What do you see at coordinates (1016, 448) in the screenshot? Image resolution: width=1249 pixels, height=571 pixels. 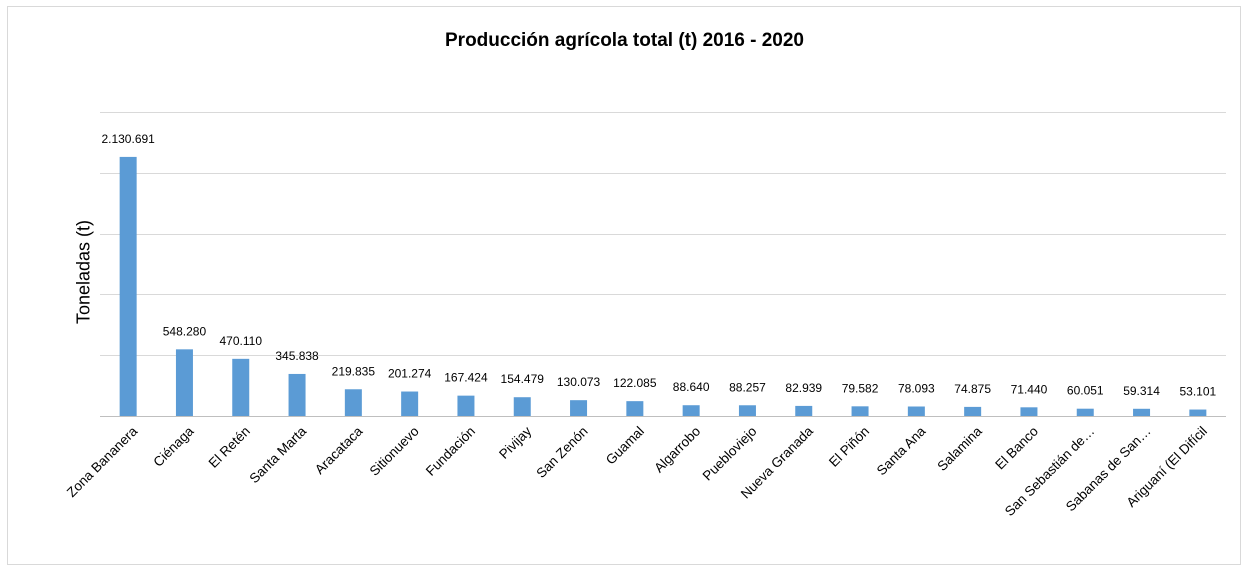 I see `x-tick-label: El Banco` at bounding box center [1016, 448].